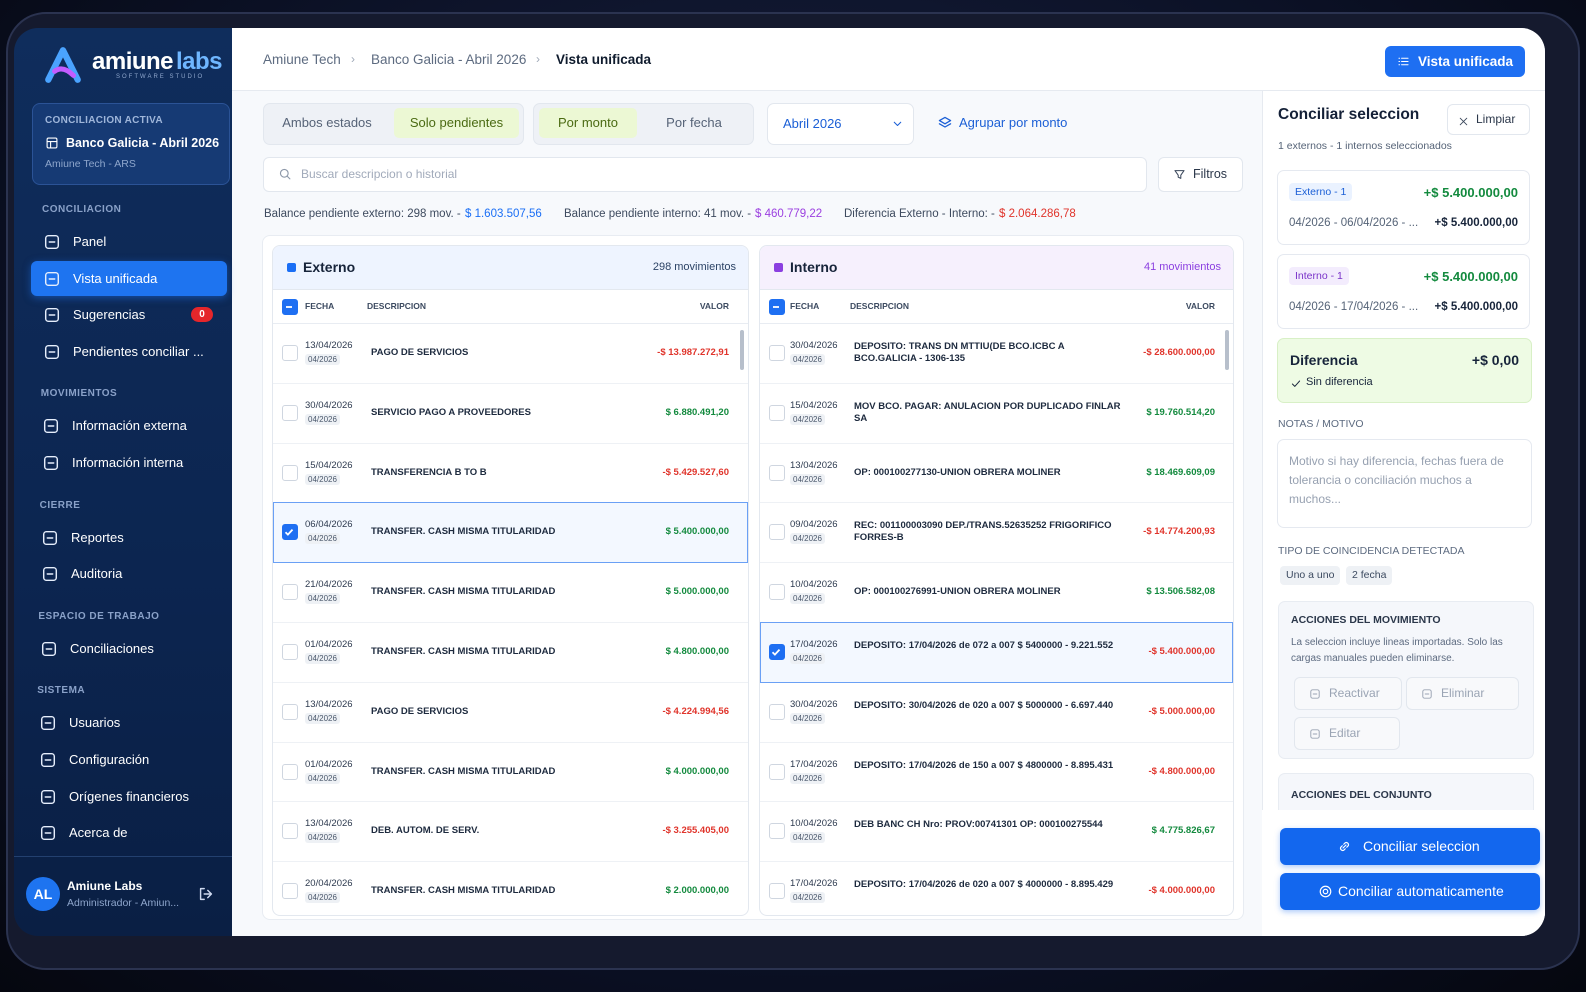 The height and width of the screenshot is (992, 1586). I want to click on segment-option: Por monto, so click(588, 123).